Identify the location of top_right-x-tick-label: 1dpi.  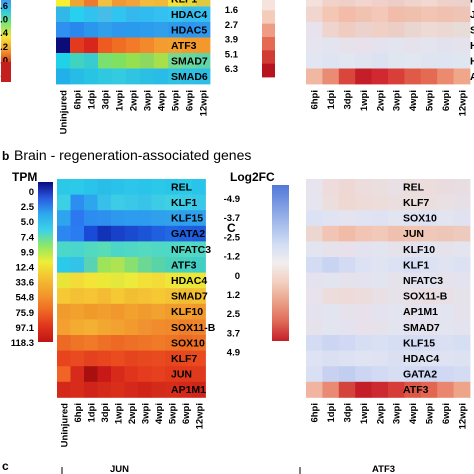
(331, 100).